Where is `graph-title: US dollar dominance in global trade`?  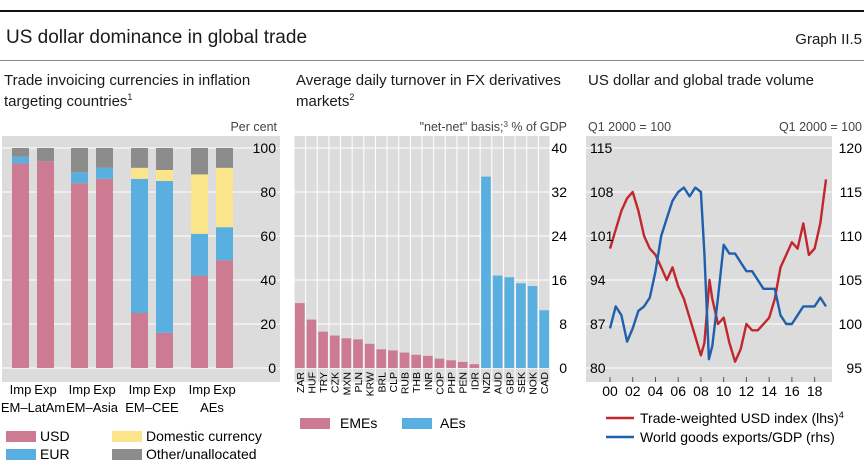
graph-title: US dollar dominance in global trade is located at coordinates (157, 37).